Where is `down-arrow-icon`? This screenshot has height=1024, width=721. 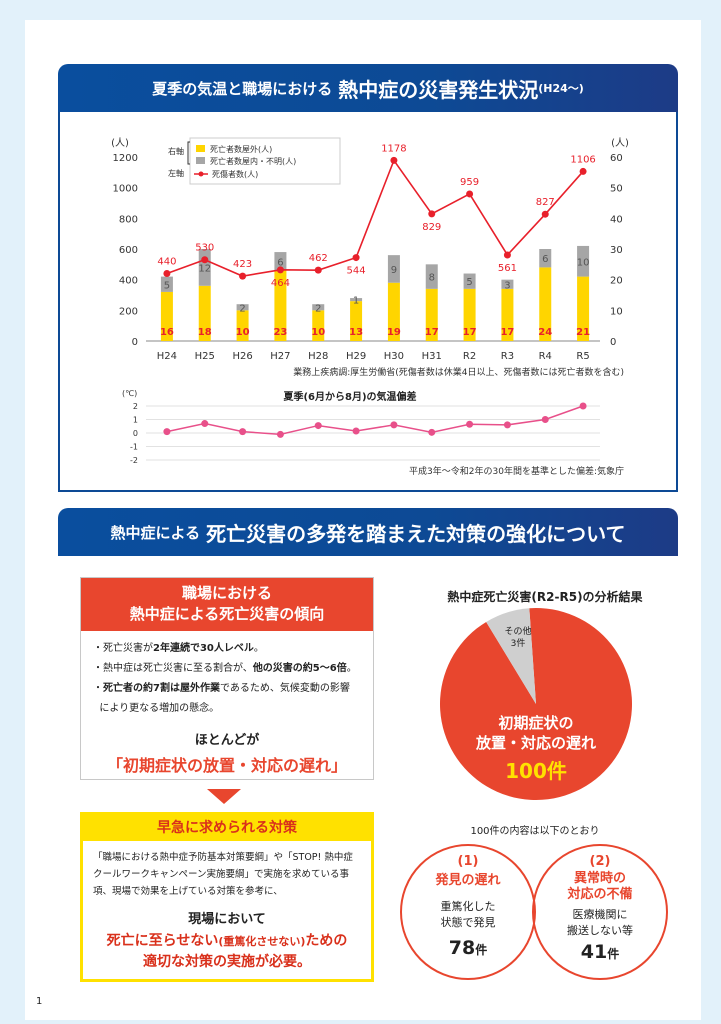
down-arrow-icon is located at coordinates (224, 796).